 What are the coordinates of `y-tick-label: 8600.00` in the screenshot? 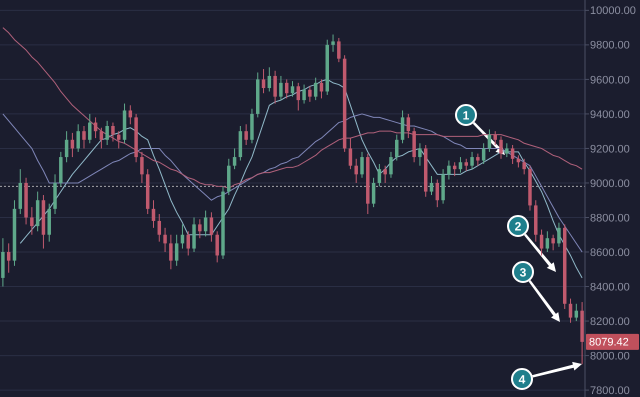 It's located at (610, 252).